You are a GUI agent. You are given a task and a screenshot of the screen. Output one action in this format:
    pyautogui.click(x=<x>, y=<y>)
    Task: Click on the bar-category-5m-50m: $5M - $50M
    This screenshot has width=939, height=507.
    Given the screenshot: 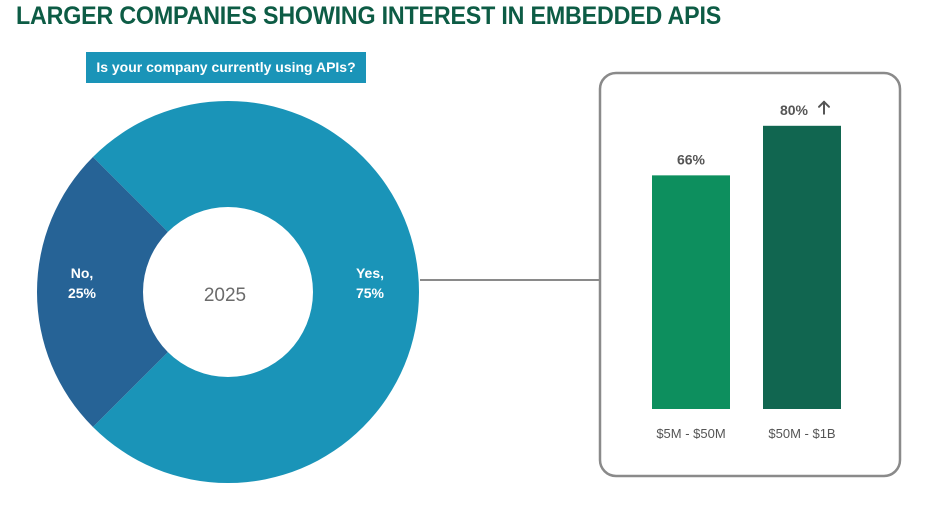 What is the action you would take?
    pyautogui.click(x=690, y=433)
    